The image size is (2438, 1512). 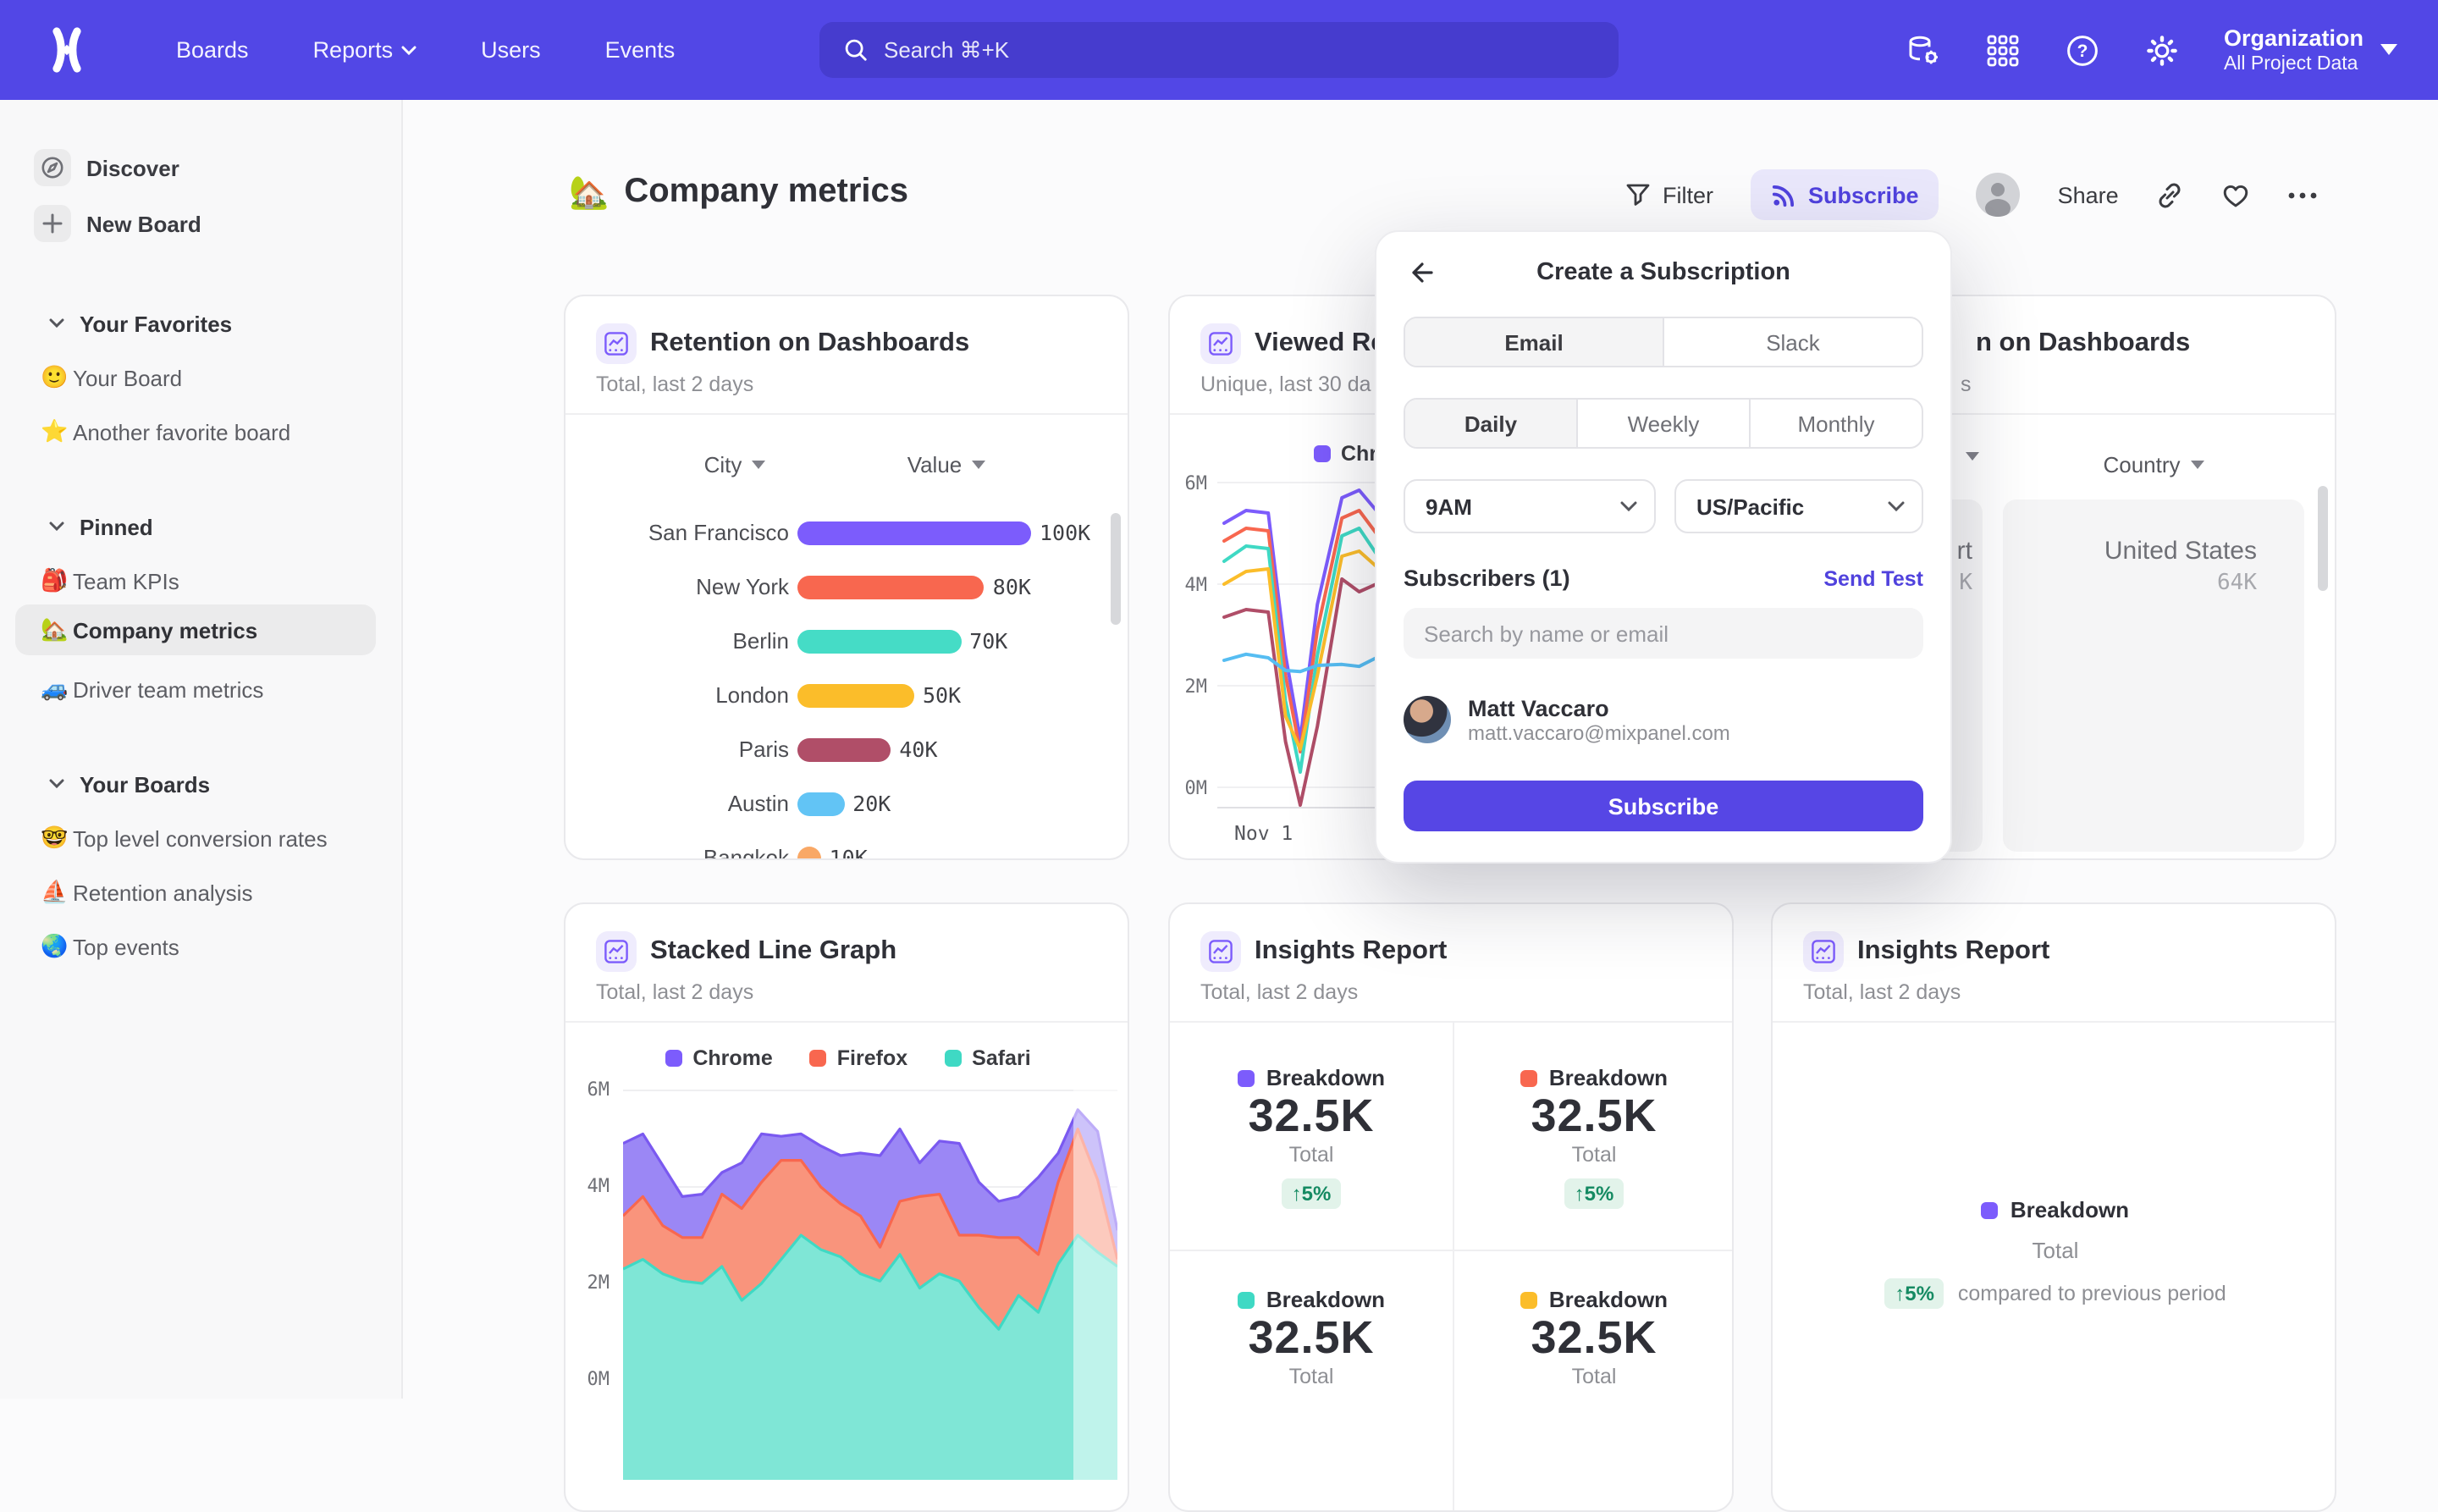 What do you see at coordinates (2003, 50) in the screenshot?
I see `apps-grid-icon` at bounding box center [2003, 50].